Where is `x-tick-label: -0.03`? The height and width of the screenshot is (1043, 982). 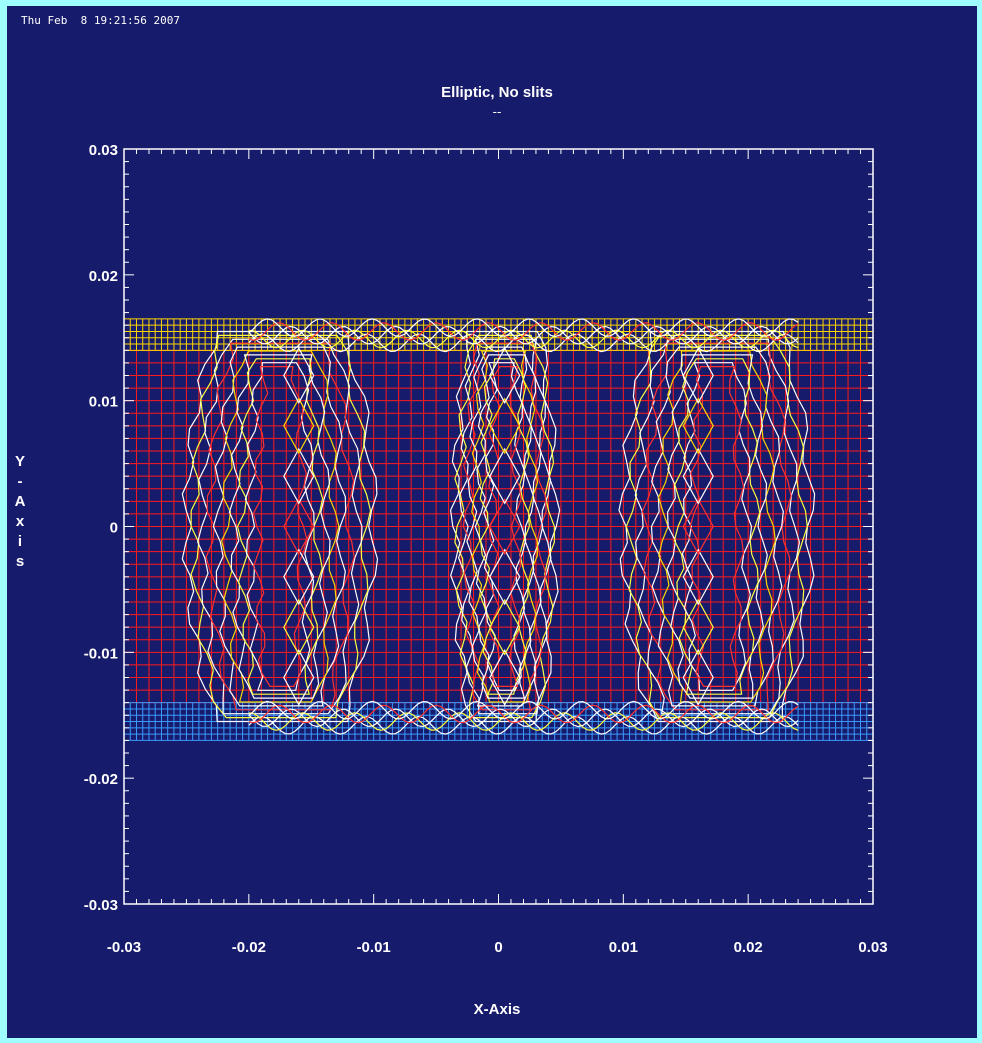
x-tick-label: -0.03 is located at coordinates (124, 947).